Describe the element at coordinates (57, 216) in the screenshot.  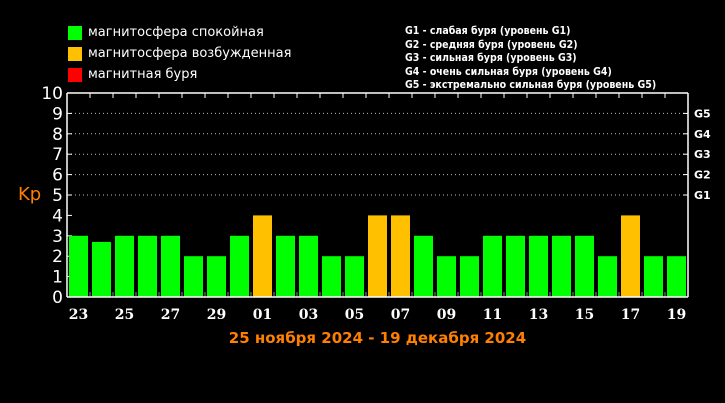
I see `y-tick-label: 4` at that location.